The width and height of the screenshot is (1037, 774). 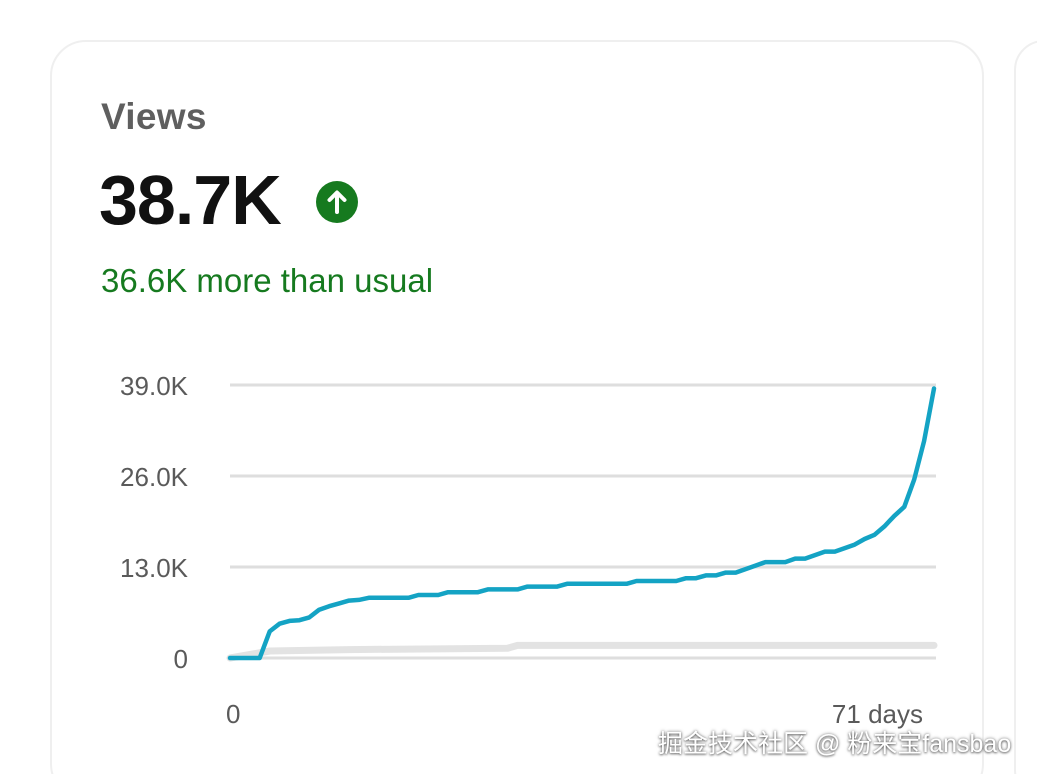 I want to click on x-tick-label-1: 71 days, so click(x=877, y=714).